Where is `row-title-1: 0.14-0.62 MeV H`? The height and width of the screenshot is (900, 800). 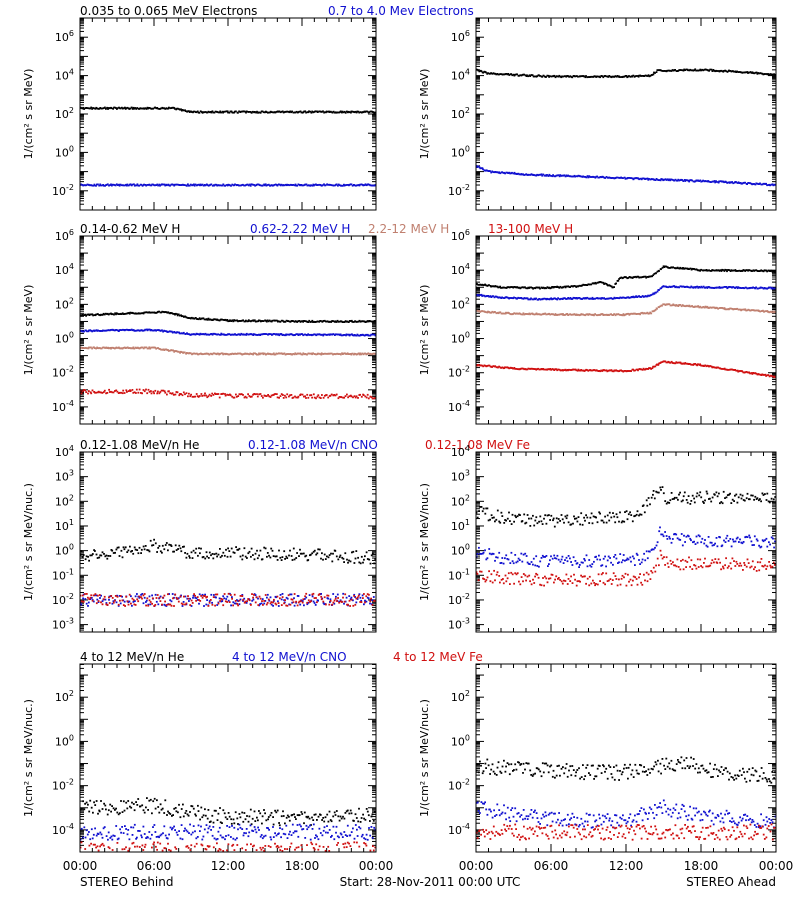
row-title-1: 0.14-0.62 MeV H is located at coordinates (130, 229).